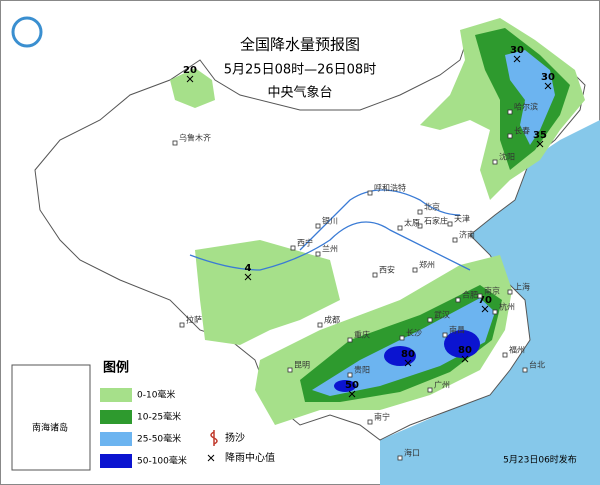 This screenshot has width=600, height=485. I want to click on logo, so click(27, 32).